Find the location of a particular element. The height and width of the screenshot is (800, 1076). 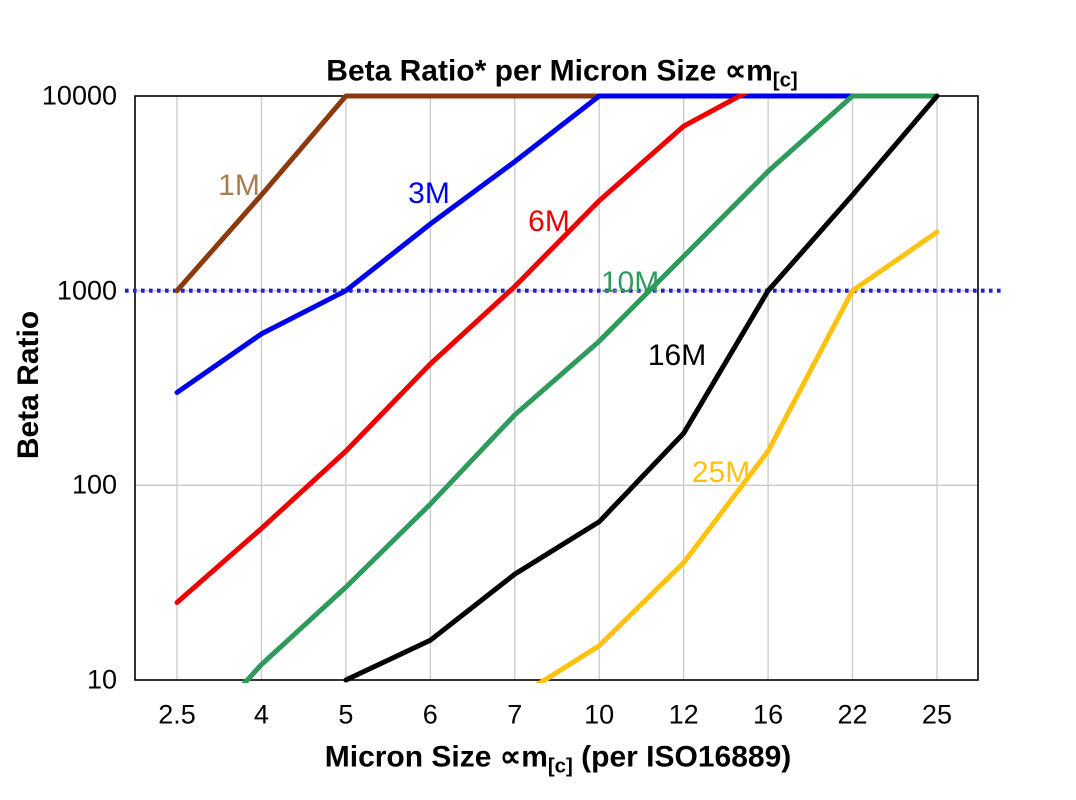

series-label-3m: 3M is located at coordinates (429, 193).